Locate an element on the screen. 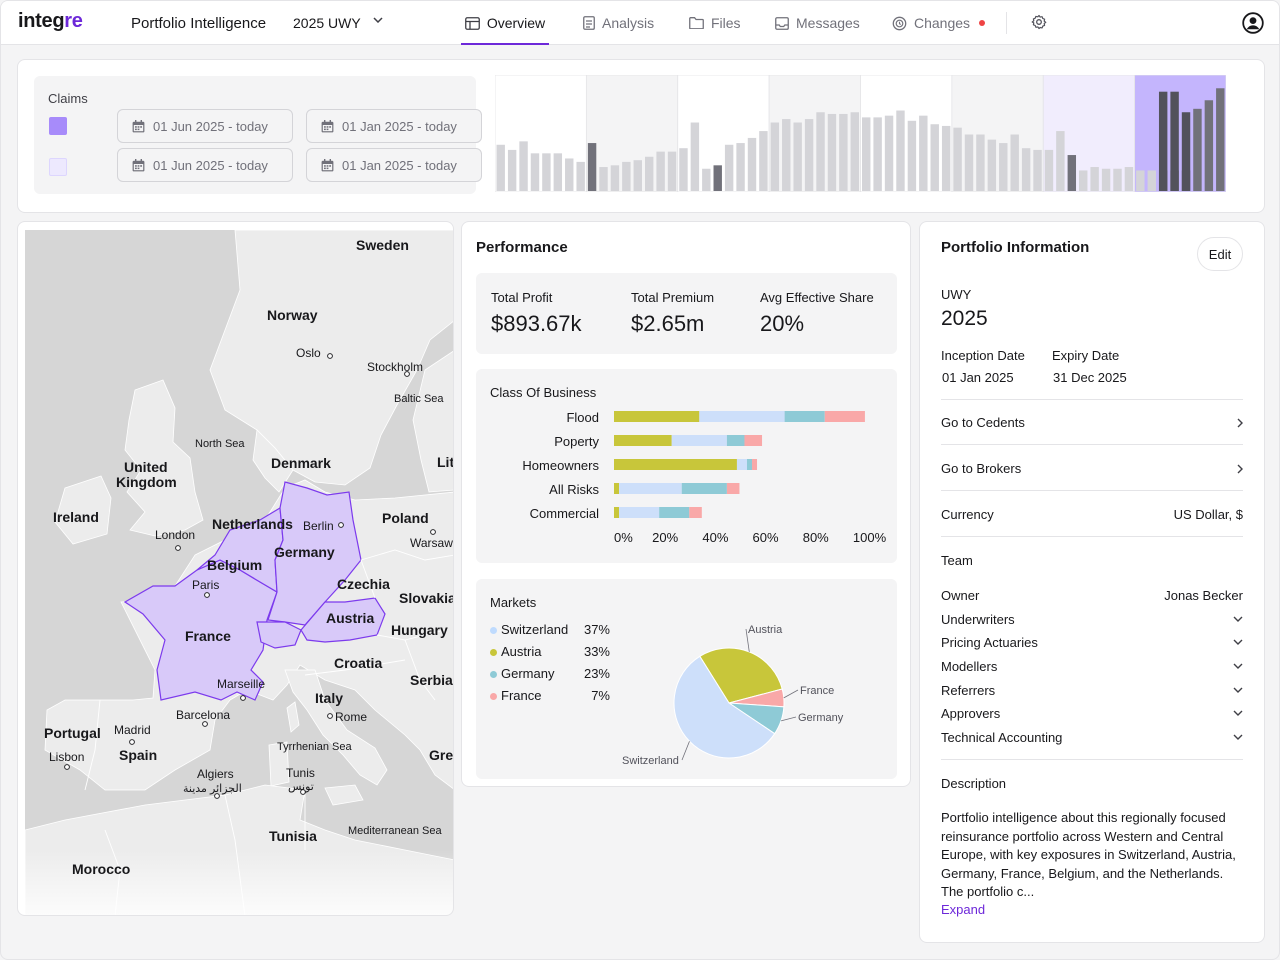  team-role-row: Pricing Actuaries is located at coordinates (1092, 644).